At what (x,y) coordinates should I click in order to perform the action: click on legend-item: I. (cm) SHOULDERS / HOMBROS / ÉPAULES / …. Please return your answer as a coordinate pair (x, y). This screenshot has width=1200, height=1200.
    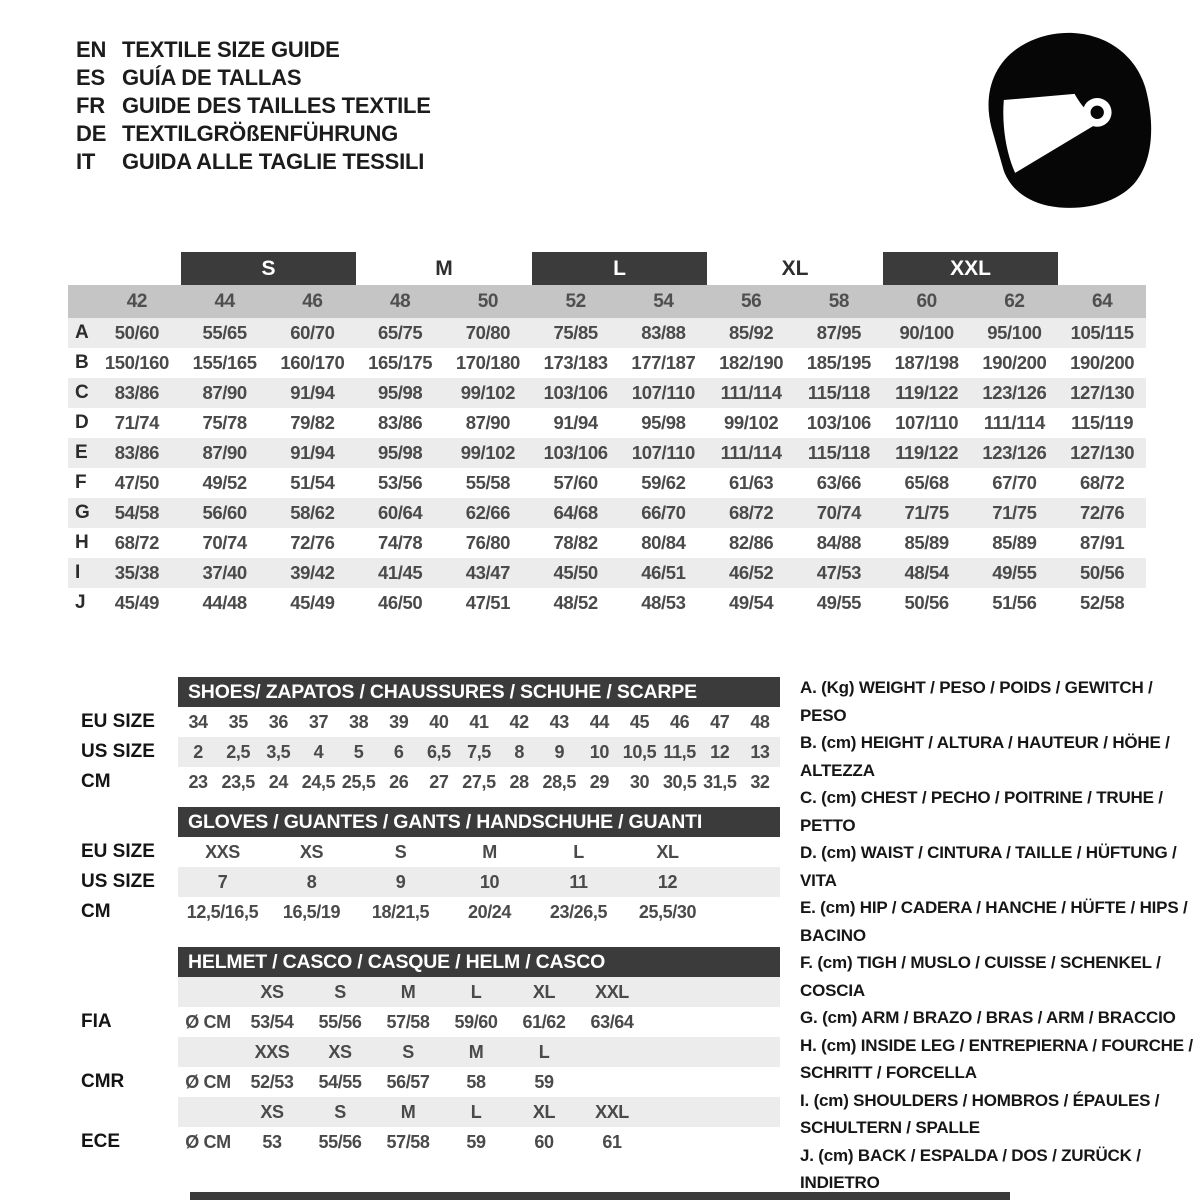
    Looking at the image, I should click on (980, 1114).